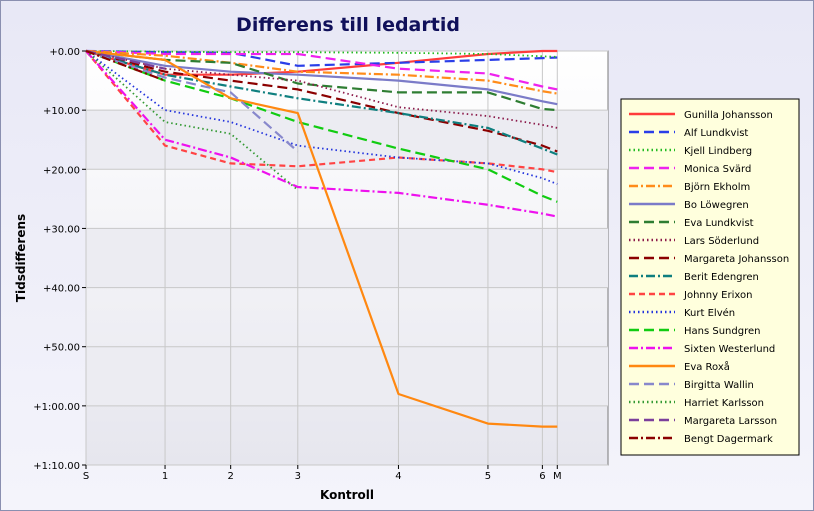 The image size is (814, 511). Describe the element at coordinates (56, 407) in the screenshot. I see `y-tick-label: +1:00.00` at that location.